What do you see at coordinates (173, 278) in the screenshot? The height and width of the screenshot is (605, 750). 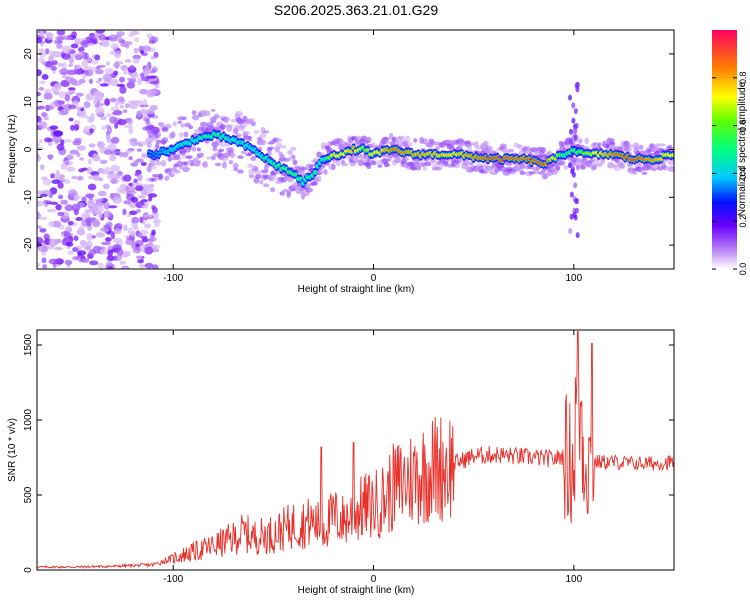 I see `x-tick-label: -100` at bounding box center [173, 278].